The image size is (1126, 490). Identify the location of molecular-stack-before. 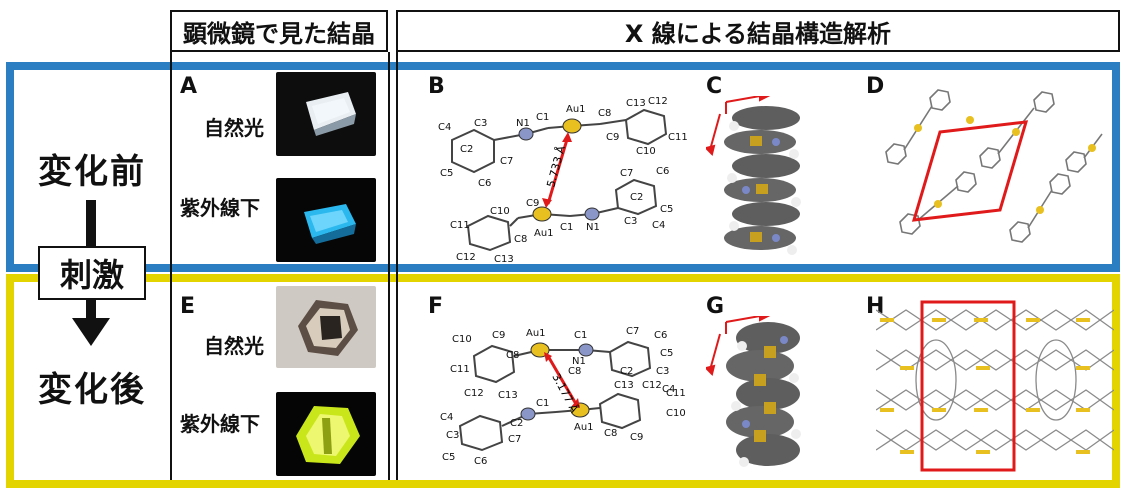
(753, 175).